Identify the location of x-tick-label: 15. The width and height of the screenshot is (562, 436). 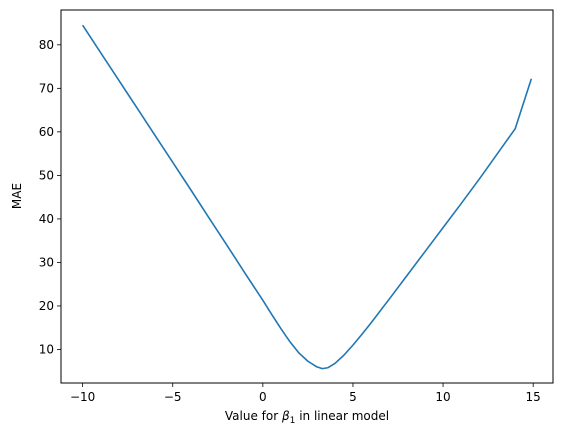
(533, 397).